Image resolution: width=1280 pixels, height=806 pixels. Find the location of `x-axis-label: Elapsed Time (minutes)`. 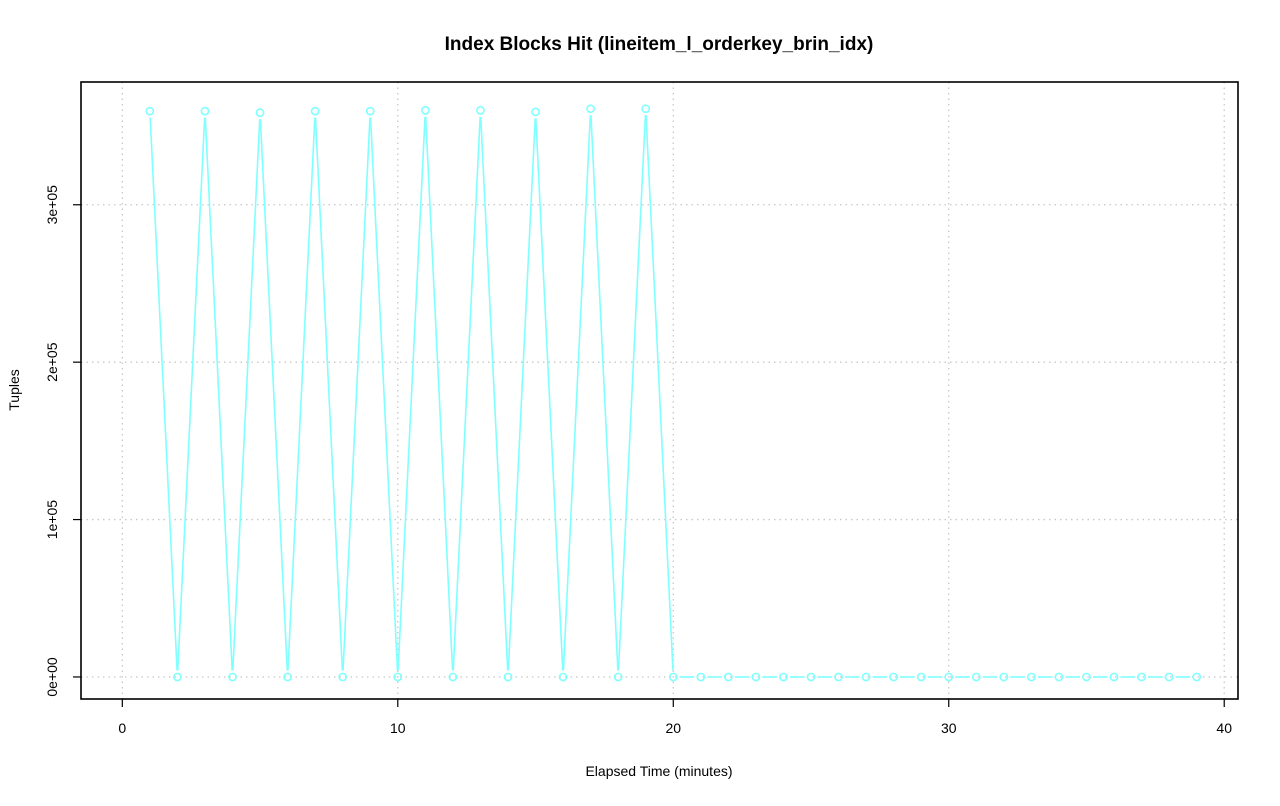

x-axis-label: Elapsed Time (minutes) is located at coordinates (658, 771).